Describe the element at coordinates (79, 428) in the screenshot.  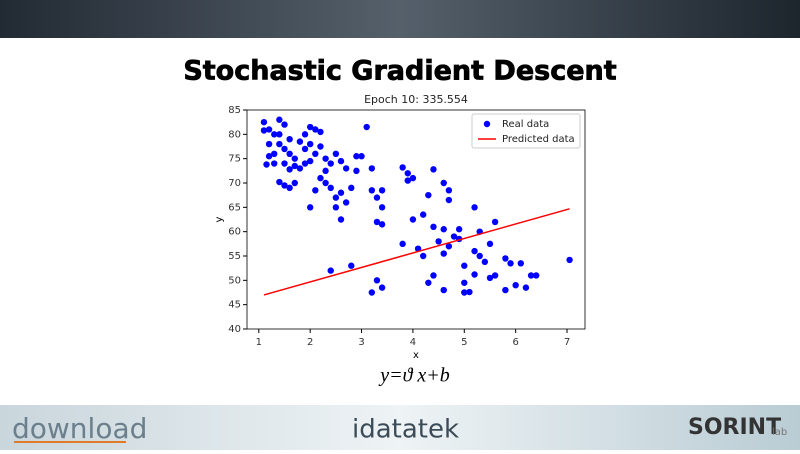
I see `logo-download: download` at that location.